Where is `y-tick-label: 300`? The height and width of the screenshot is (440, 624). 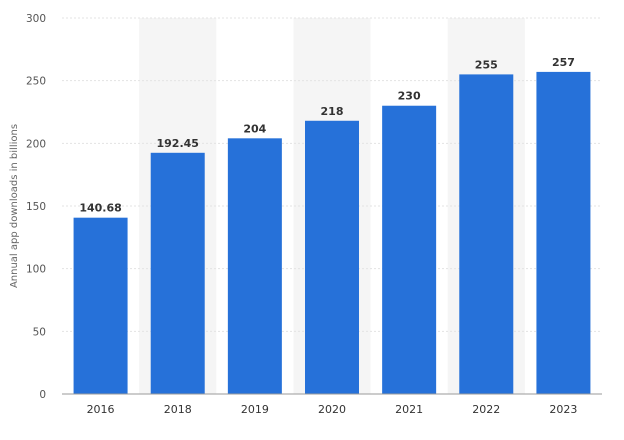
y-tick-label: 300 is located at coordinates (36, 19).